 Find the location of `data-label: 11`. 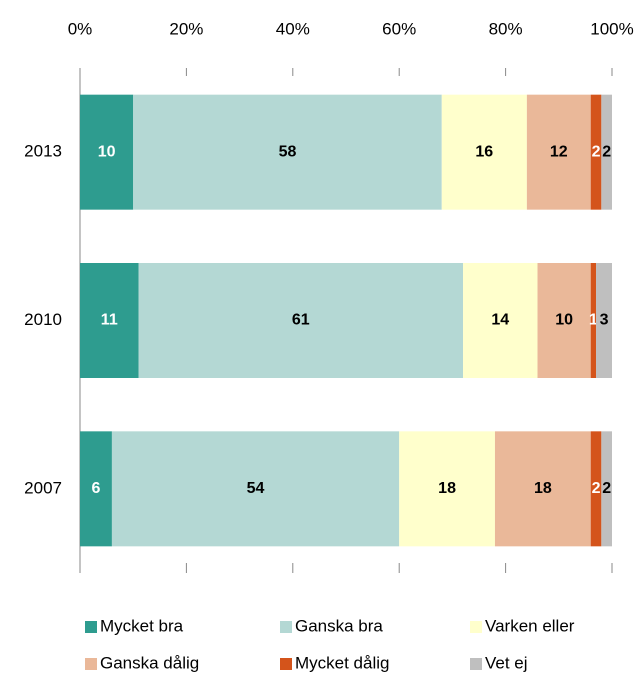

data-label: 11 is located at coordinates (109, 320).